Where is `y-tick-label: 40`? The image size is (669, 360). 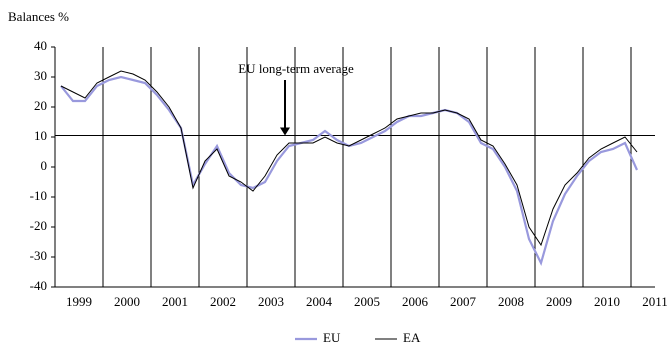 y-tick-label: 40 is located at coordinates (40, 45).